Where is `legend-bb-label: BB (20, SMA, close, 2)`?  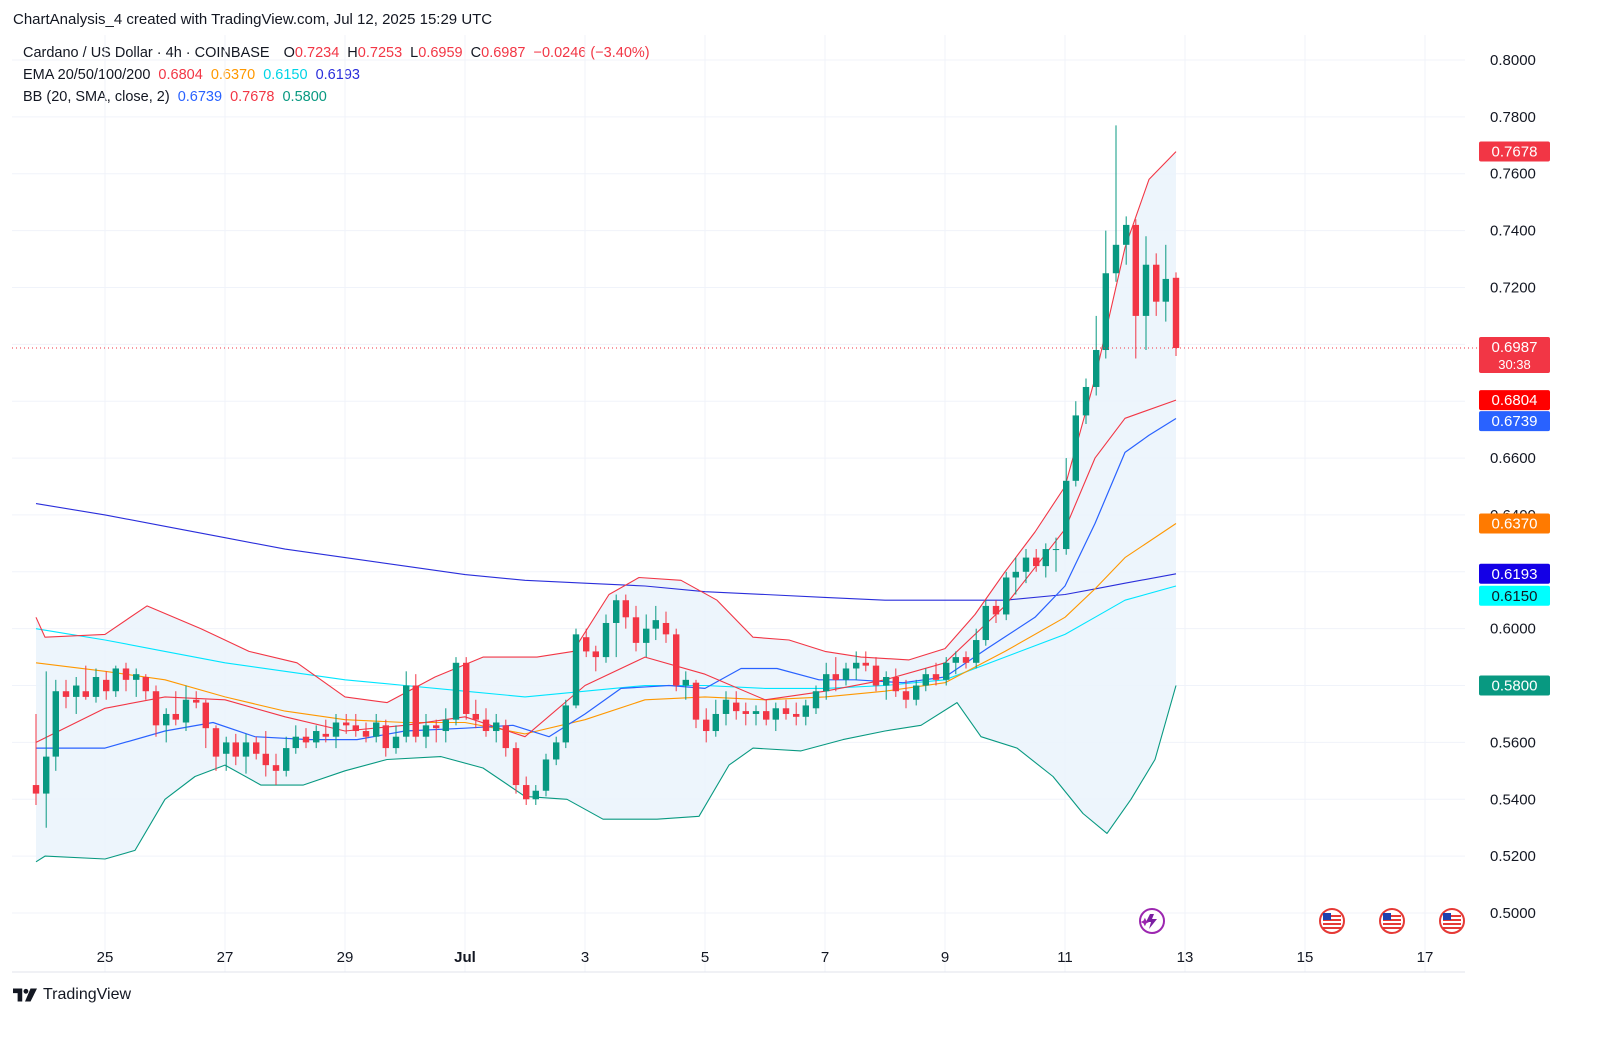
legend-bb-label: BB (20, SMA, close, 2) is located at coordinates (96, 97).